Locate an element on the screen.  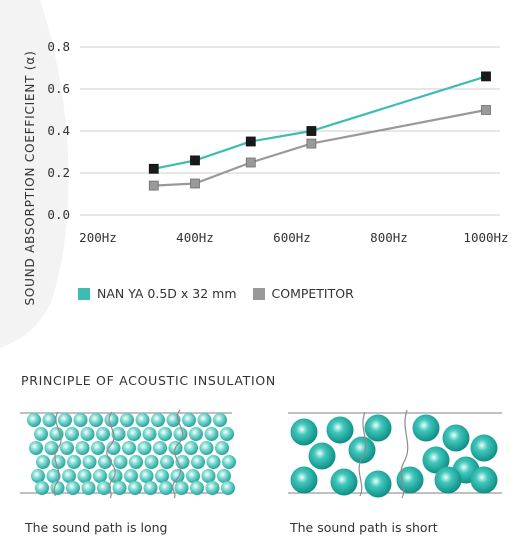
large-particles is located at coordinates (394, 456).